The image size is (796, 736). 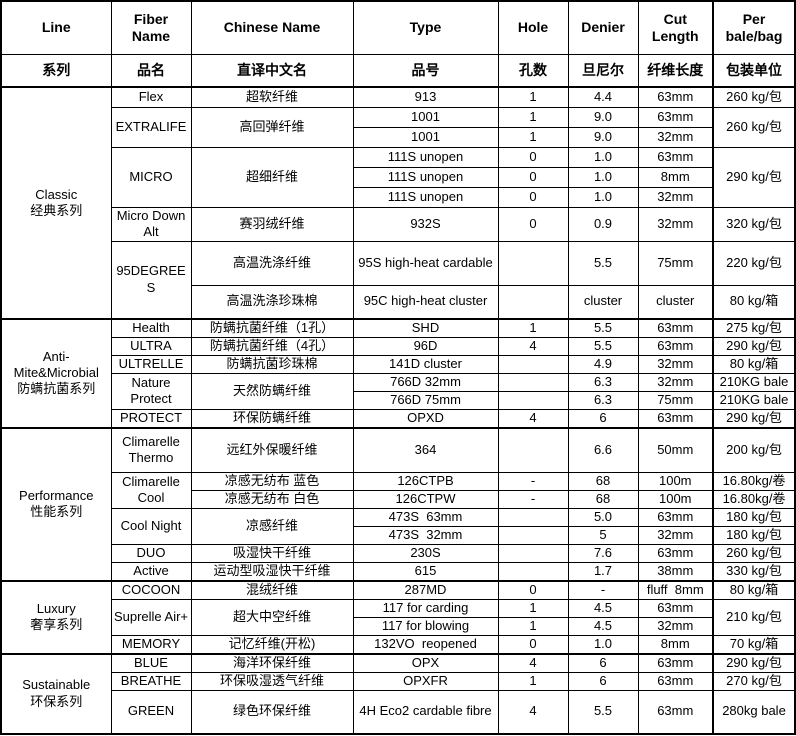 I want to click on header-row-zh: 系列 品名 直译中文名 品号 孔数 旦尼尔 纤维长度 包装单位, so click(x=398, y=71).